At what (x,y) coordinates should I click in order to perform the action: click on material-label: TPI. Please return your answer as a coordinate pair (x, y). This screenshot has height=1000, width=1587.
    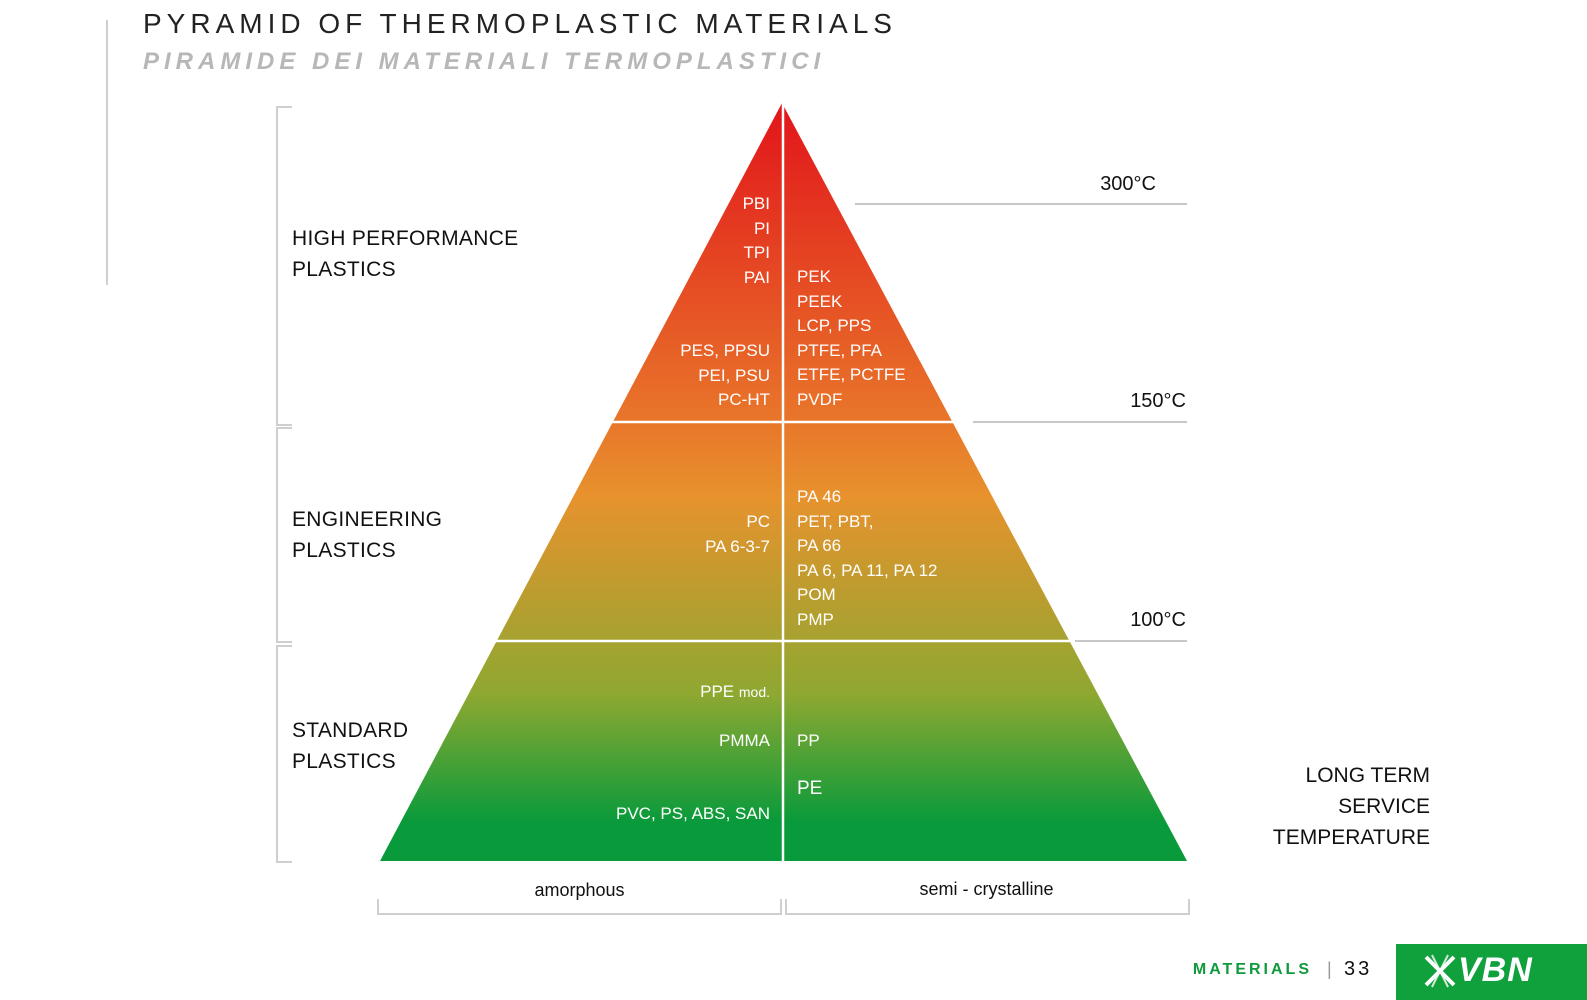
    Looking at the image, I should click on (756, 252).